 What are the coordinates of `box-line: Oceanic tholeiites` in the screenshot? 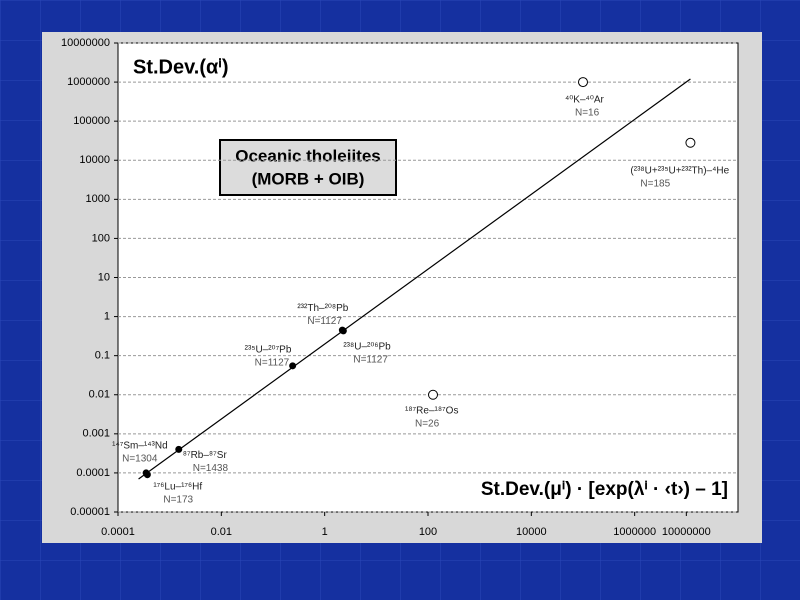 It's located at (308, 155).